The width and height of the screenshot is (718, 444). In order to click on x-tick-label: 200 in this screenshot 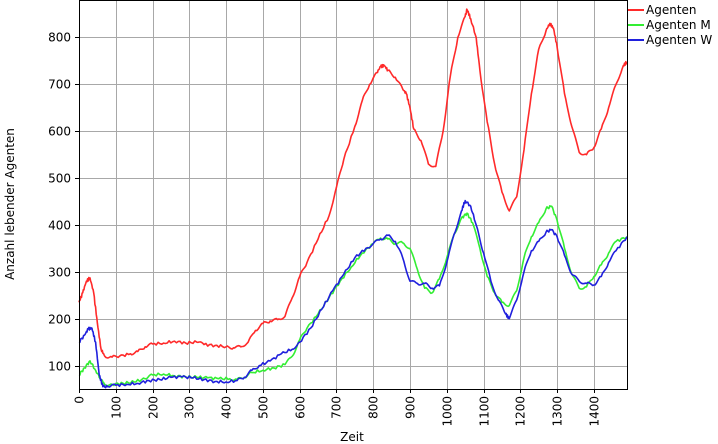, I will do `click(154, 407)`.